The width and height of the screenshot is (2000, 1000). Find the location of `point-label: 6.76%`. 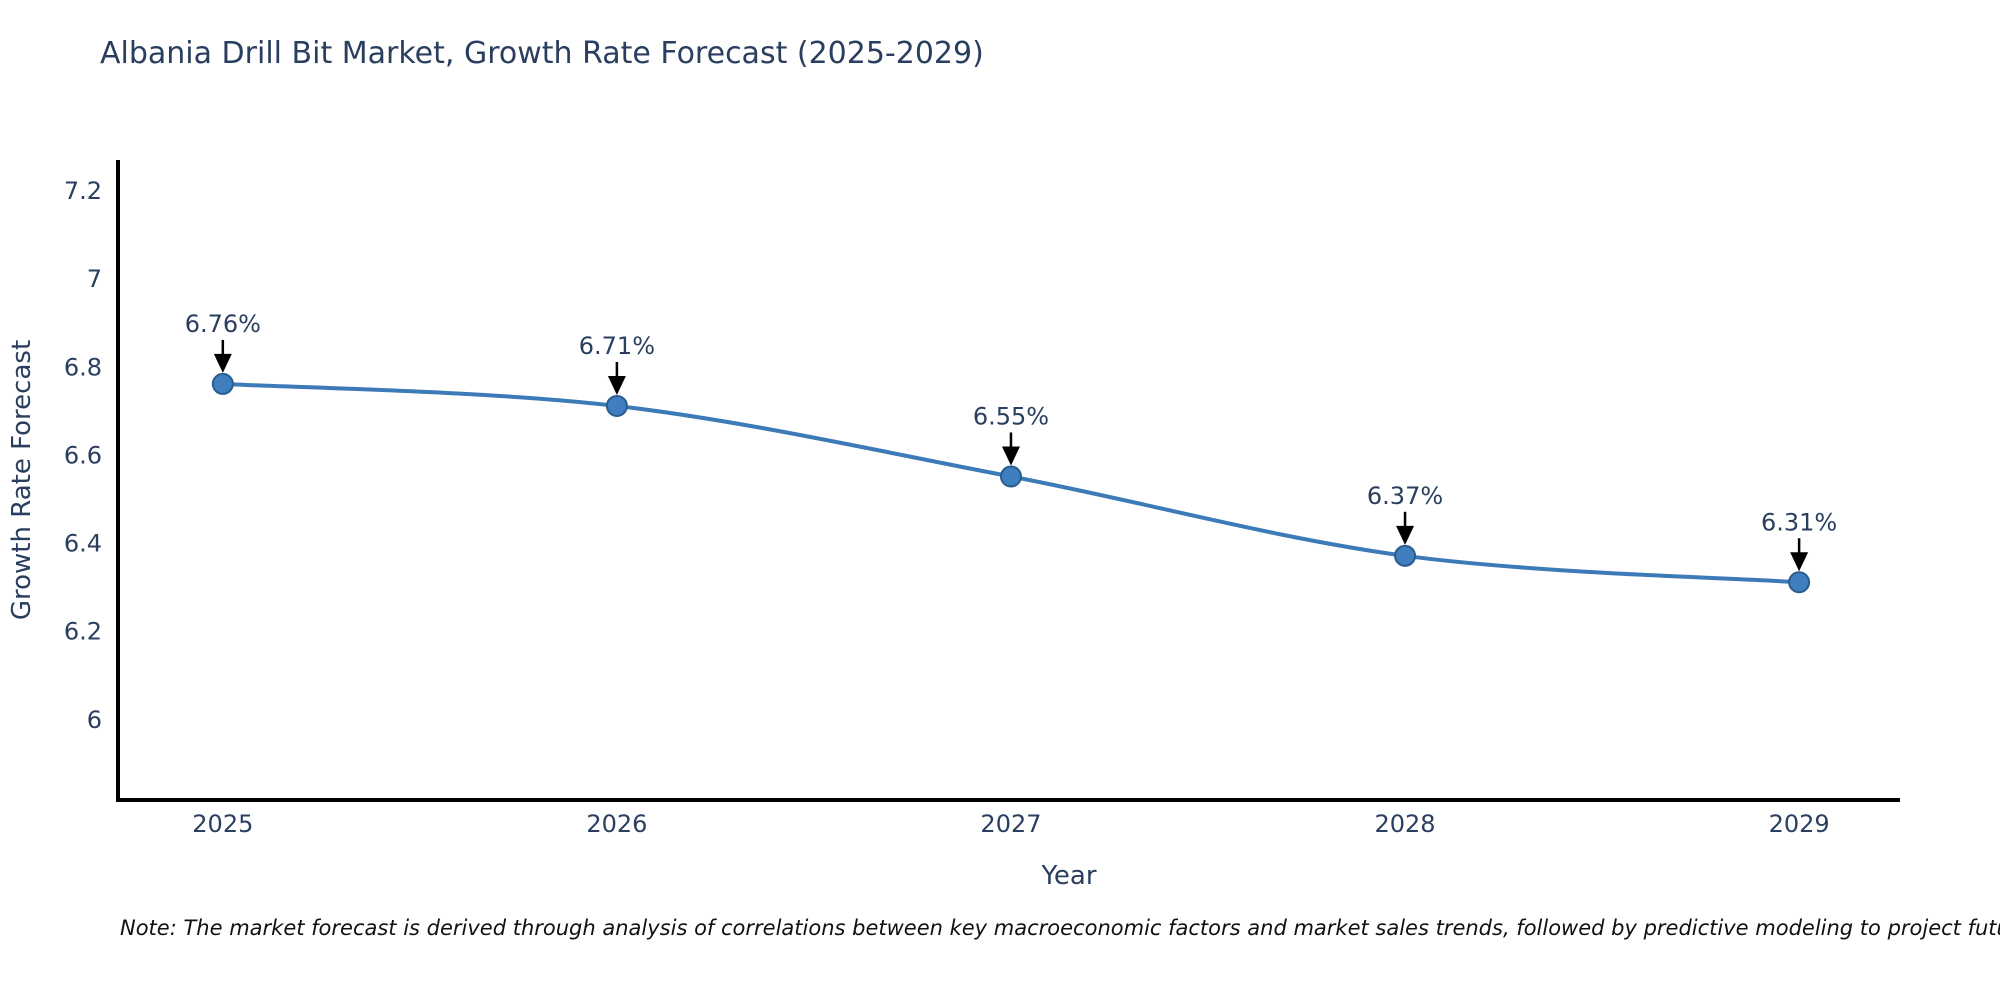

point-label: 6.76% is located at coordinates (223, 324).